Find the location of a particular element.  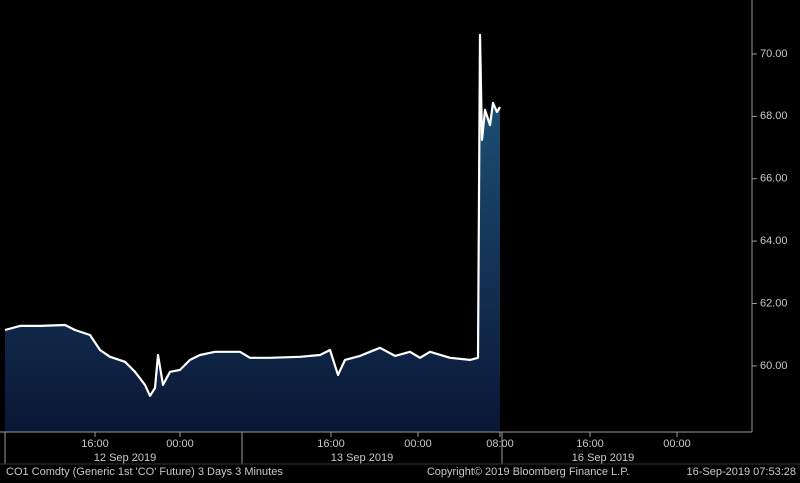

footer-right: 16-Sep-2019 07:53:28 is located at coordinates (741, 472).